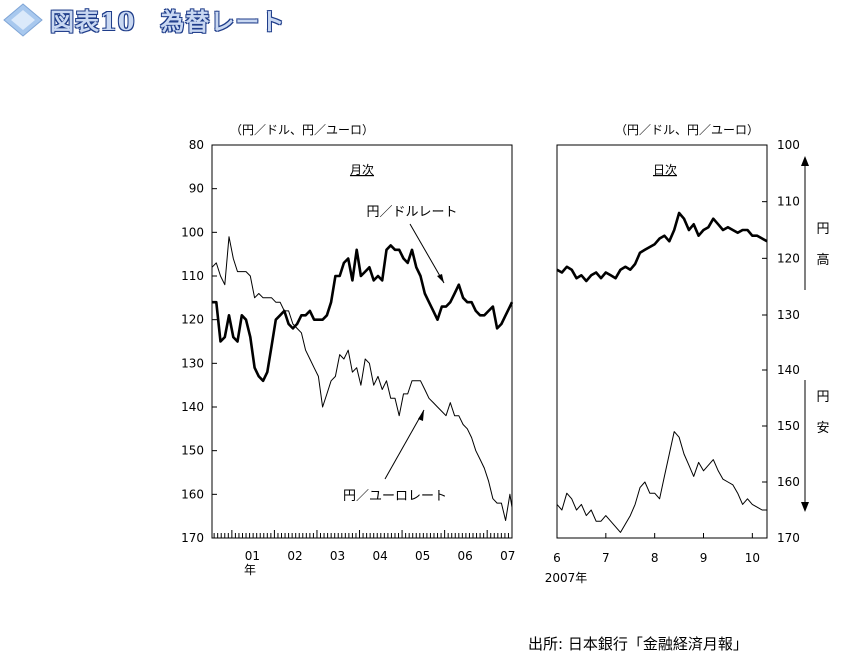 This screenshot has width=863, height=655. Describe the element at coordinates (788, 370) in the screenshot. I see `daily-bottom-y-tick-label: 140` at that location.